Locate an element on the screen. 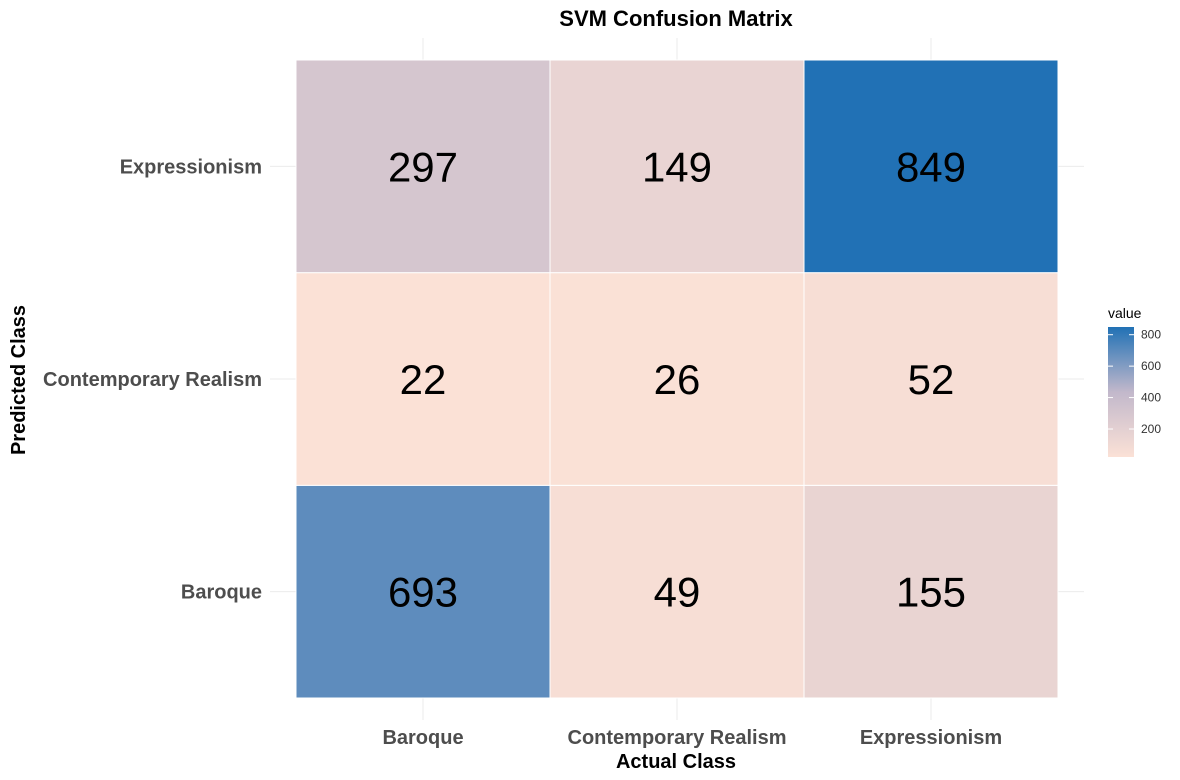  legend-ticks: 200 400 600 800 is located at coordinates (1134, 382).